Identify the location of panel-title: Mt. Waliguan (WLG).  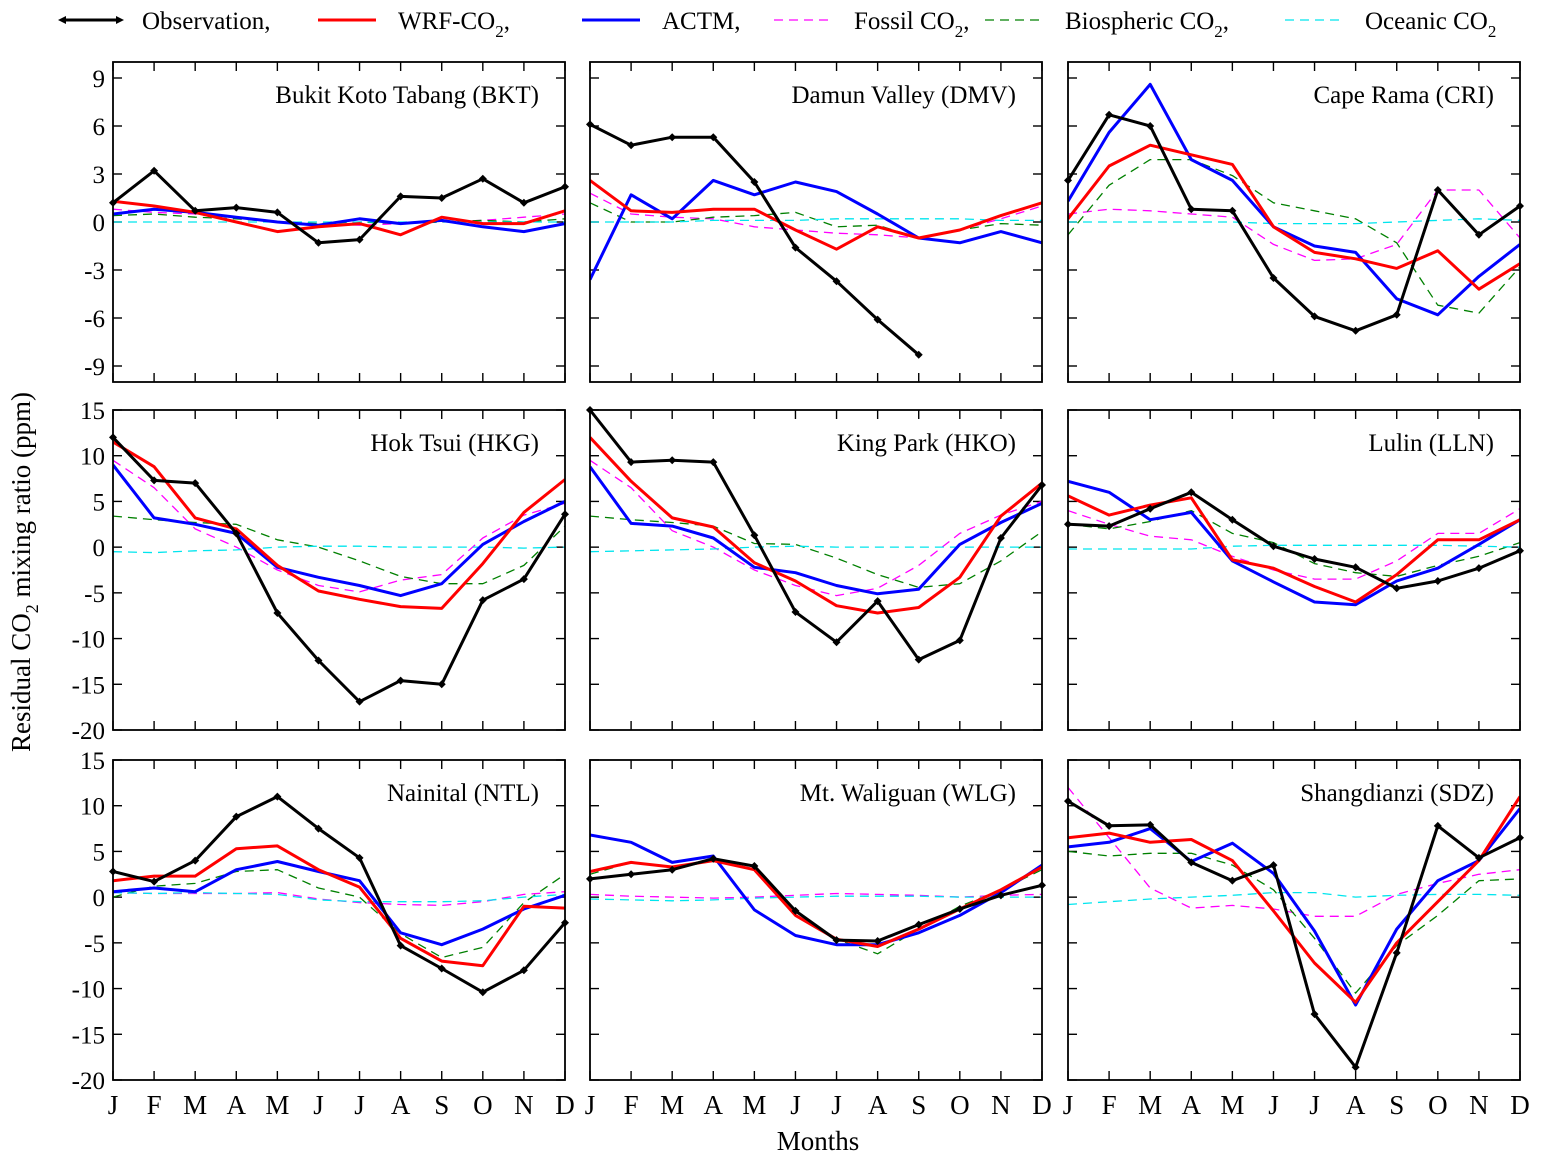
(908, 793).